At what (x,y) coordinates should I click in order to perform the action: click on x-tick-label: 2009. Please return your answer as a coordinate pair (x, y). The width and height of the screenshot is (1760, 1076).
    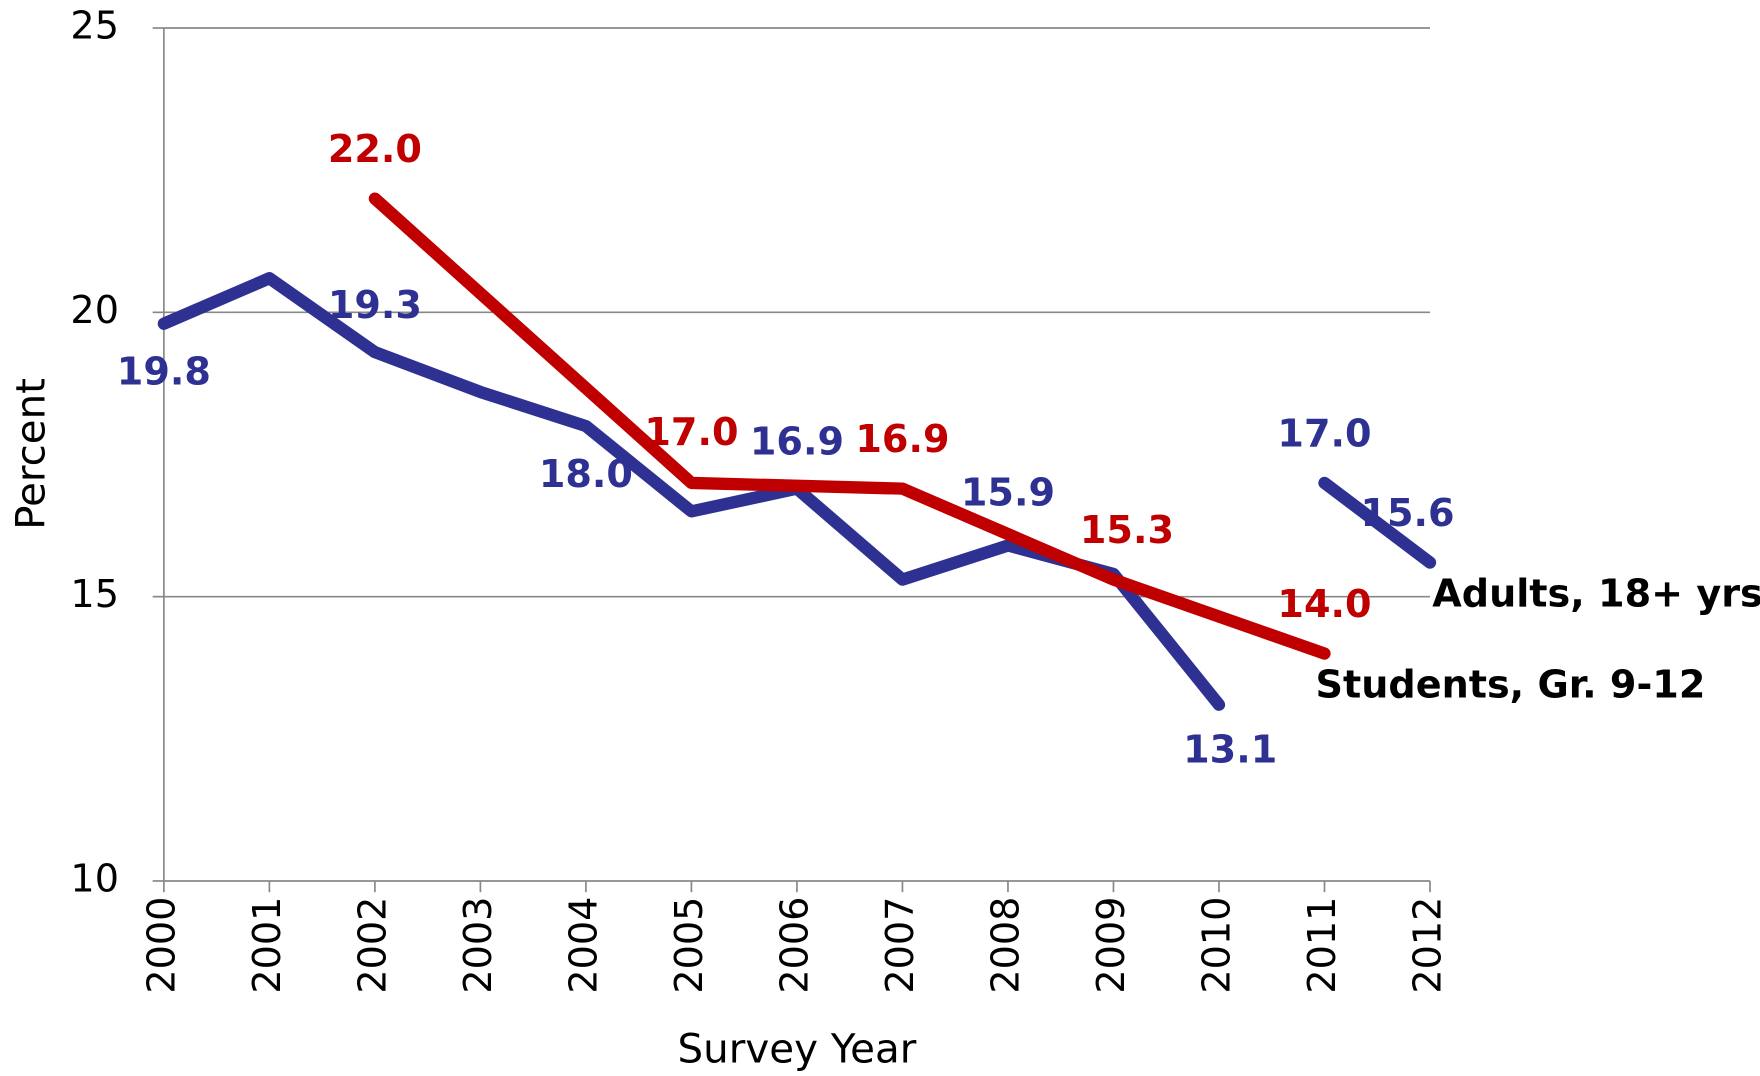
    Looking at the image, I should click on (1111, 945).